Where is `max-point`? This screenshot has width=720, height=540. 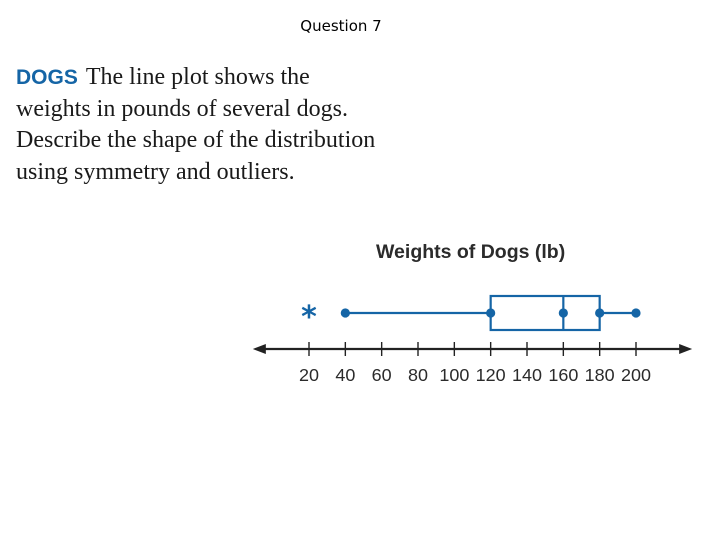
max-point is located at coordinates (636, 313).